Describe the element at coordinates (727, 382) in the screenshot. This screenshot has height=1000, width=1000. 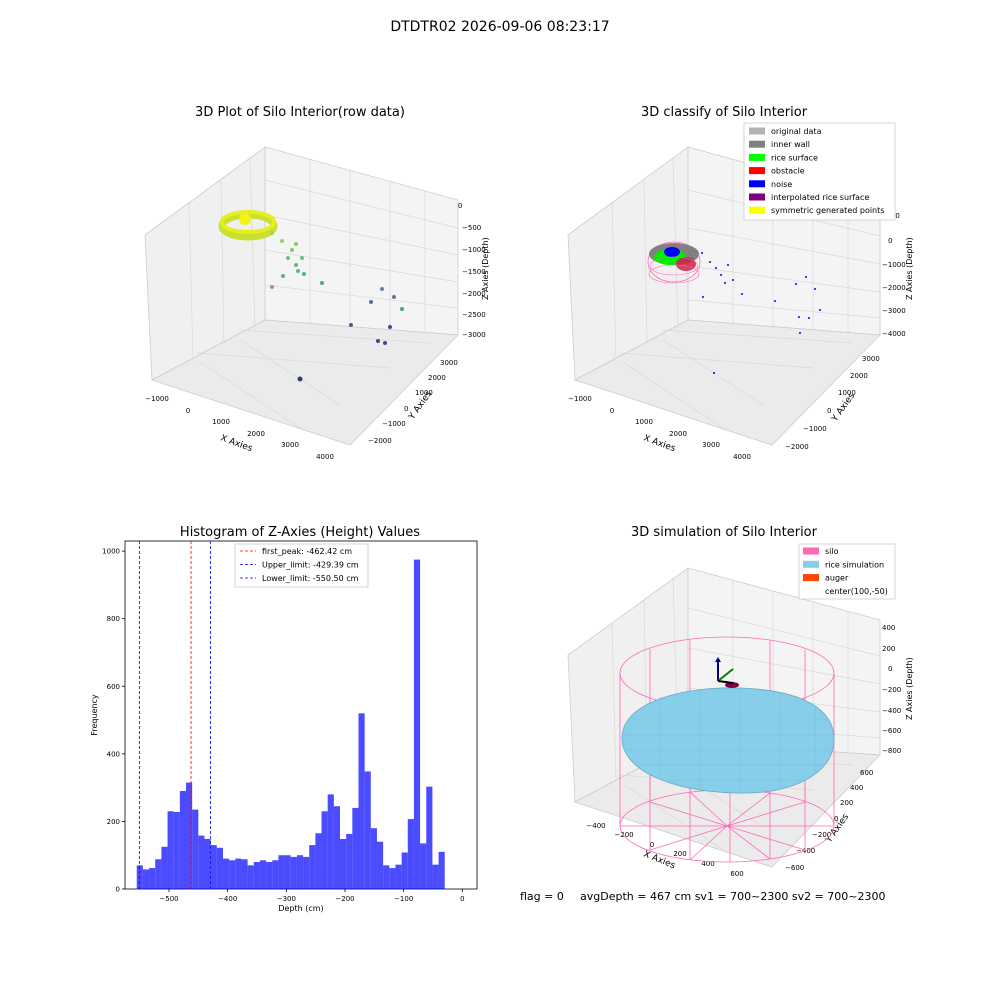
I see `plot2-floor-pane` at that location.